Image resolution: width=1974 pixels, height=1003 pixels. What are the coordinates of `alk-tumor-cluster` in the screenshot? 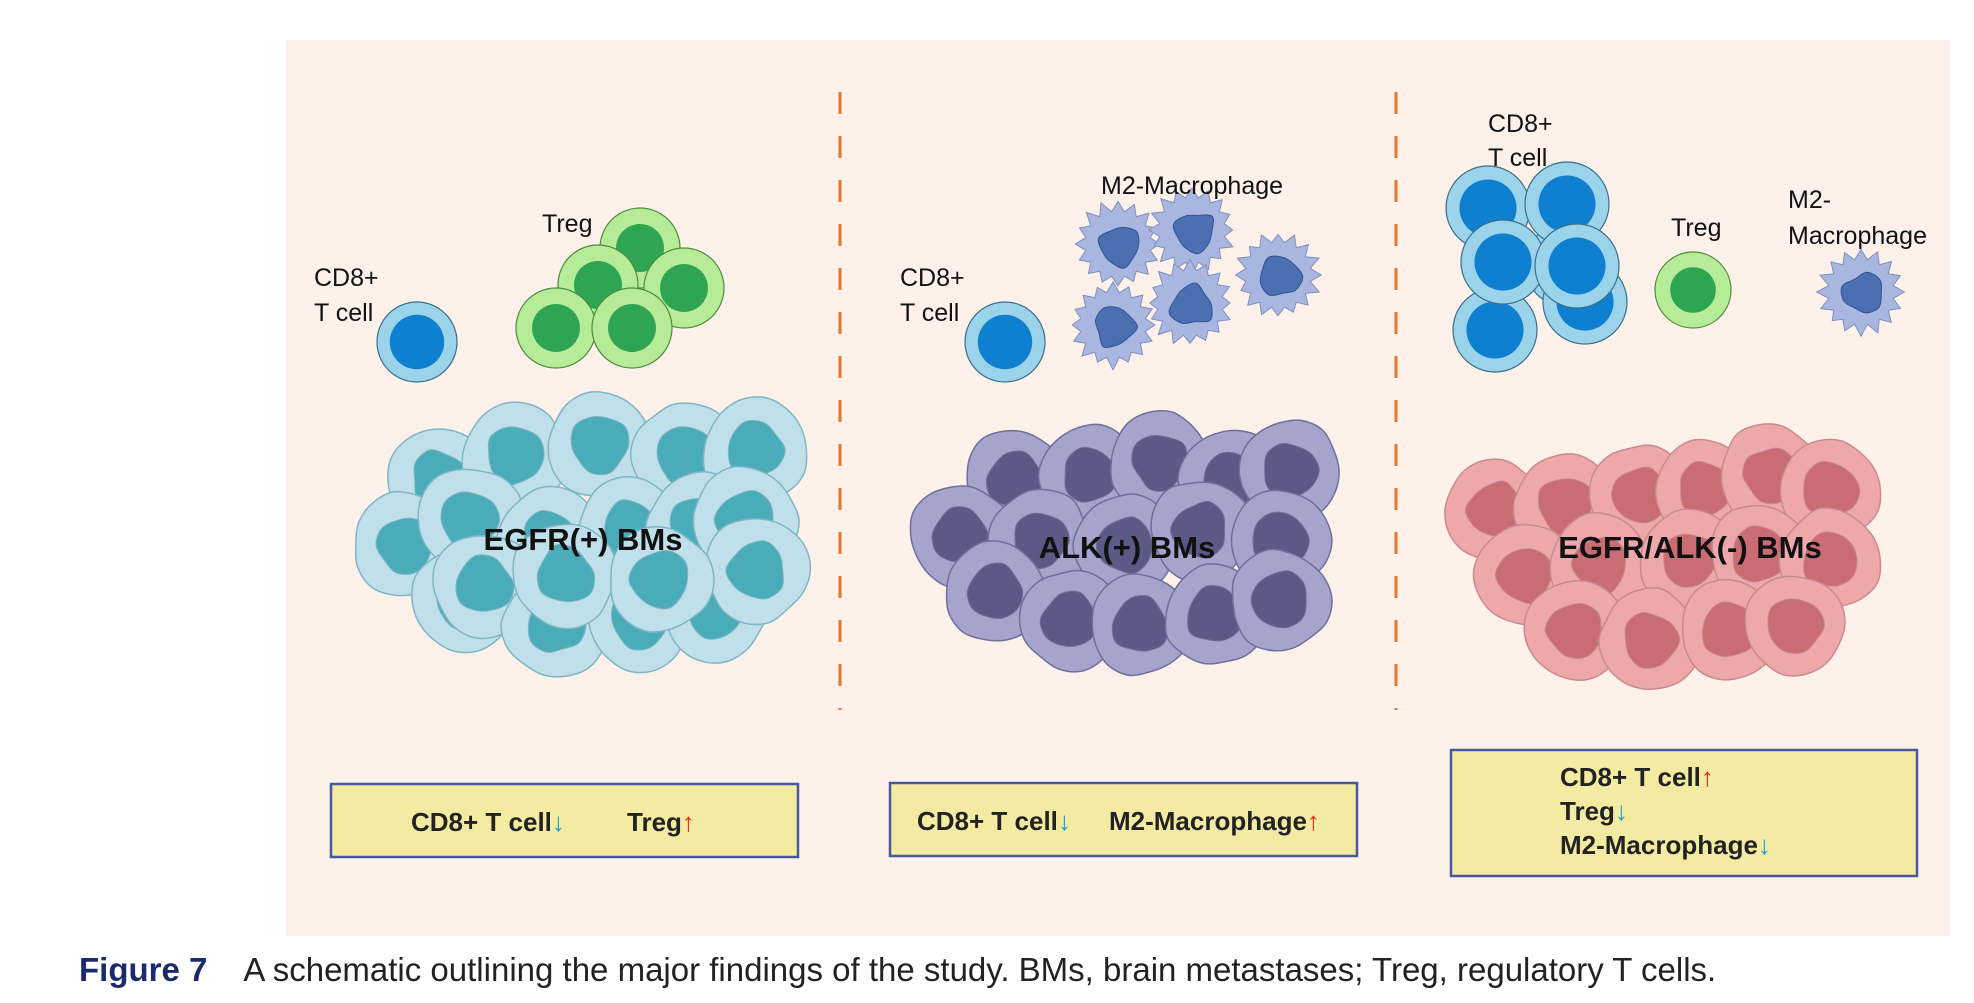 It's located at (1124, 543).